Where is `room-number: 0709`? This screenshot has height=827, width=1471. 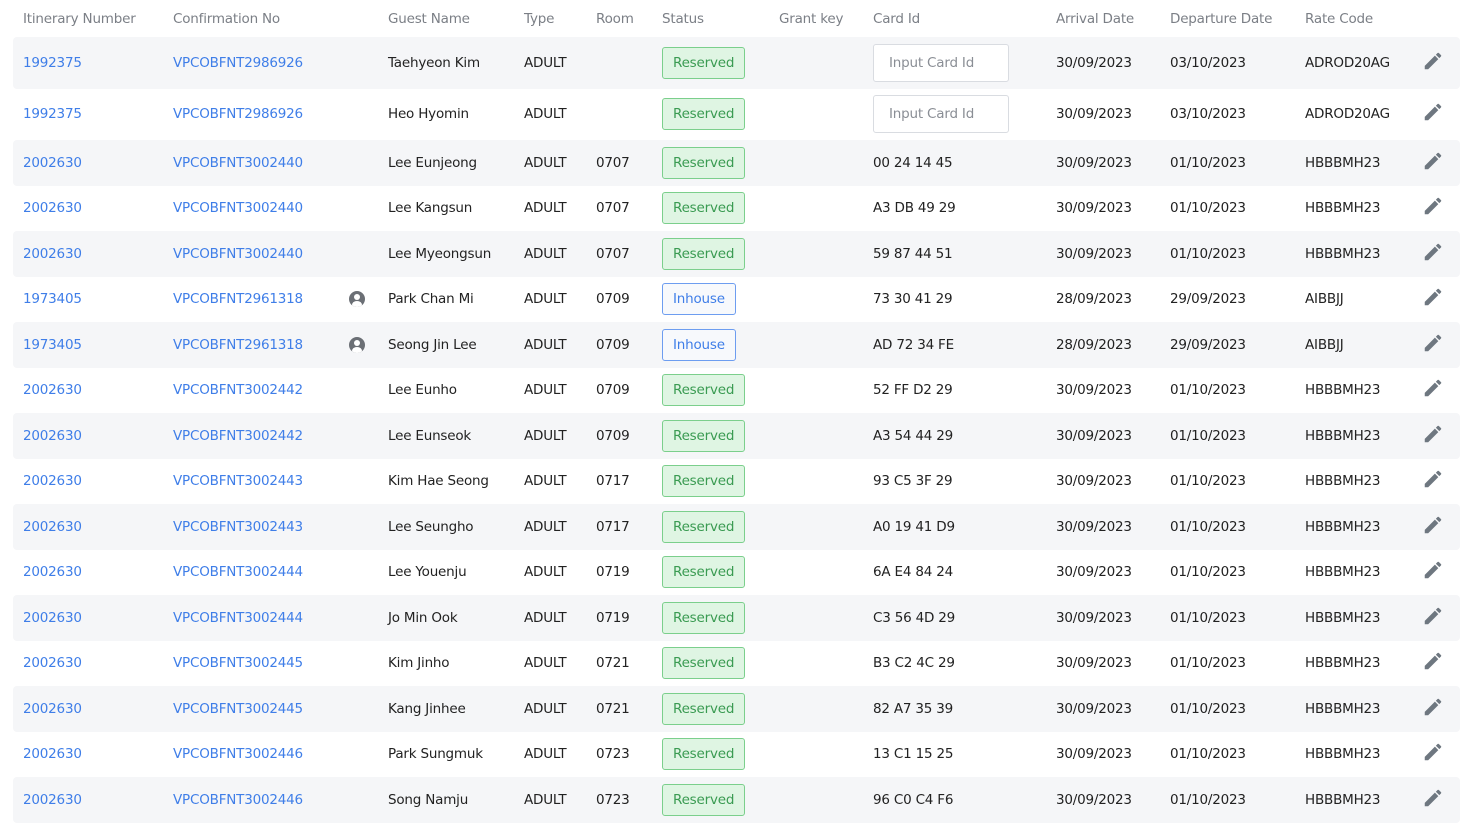
room-number: 0709 is located at coordinates (613, 344).